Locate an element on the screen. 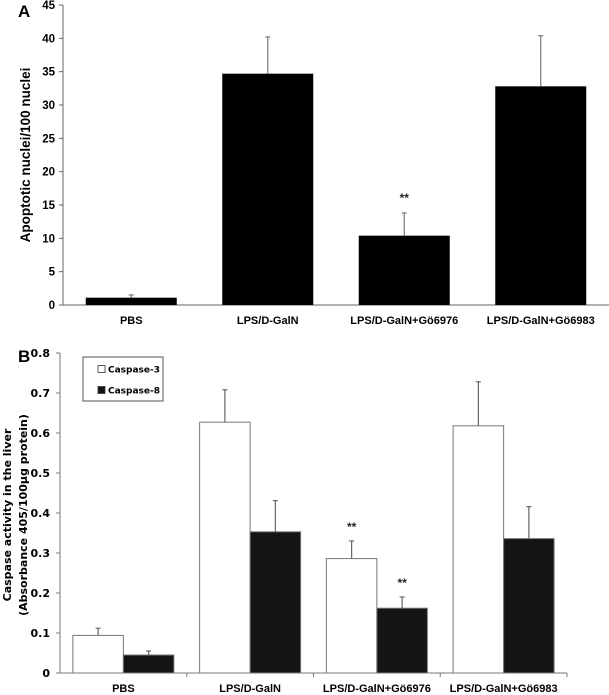  y-axis-title-b-line1: Caspase activity in the liver is located at coordinates (7, 514).